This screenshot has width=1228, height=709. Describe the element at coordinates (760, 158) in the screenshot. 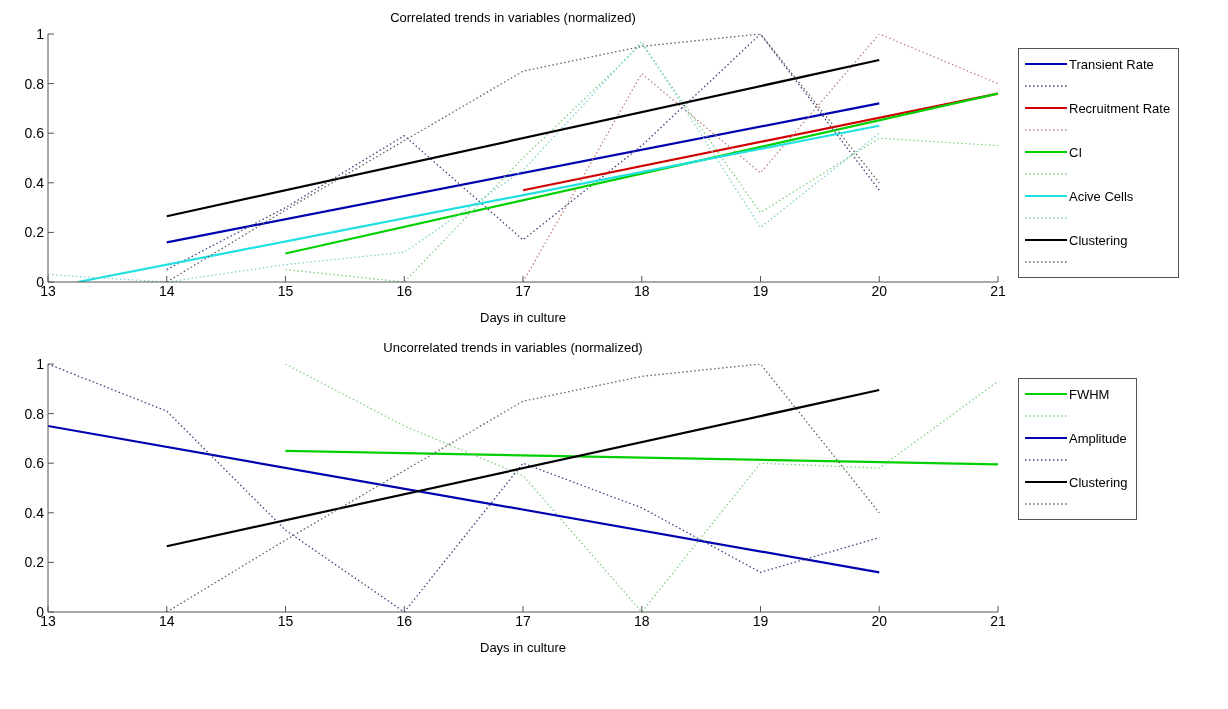

I see `line-series` at that location.